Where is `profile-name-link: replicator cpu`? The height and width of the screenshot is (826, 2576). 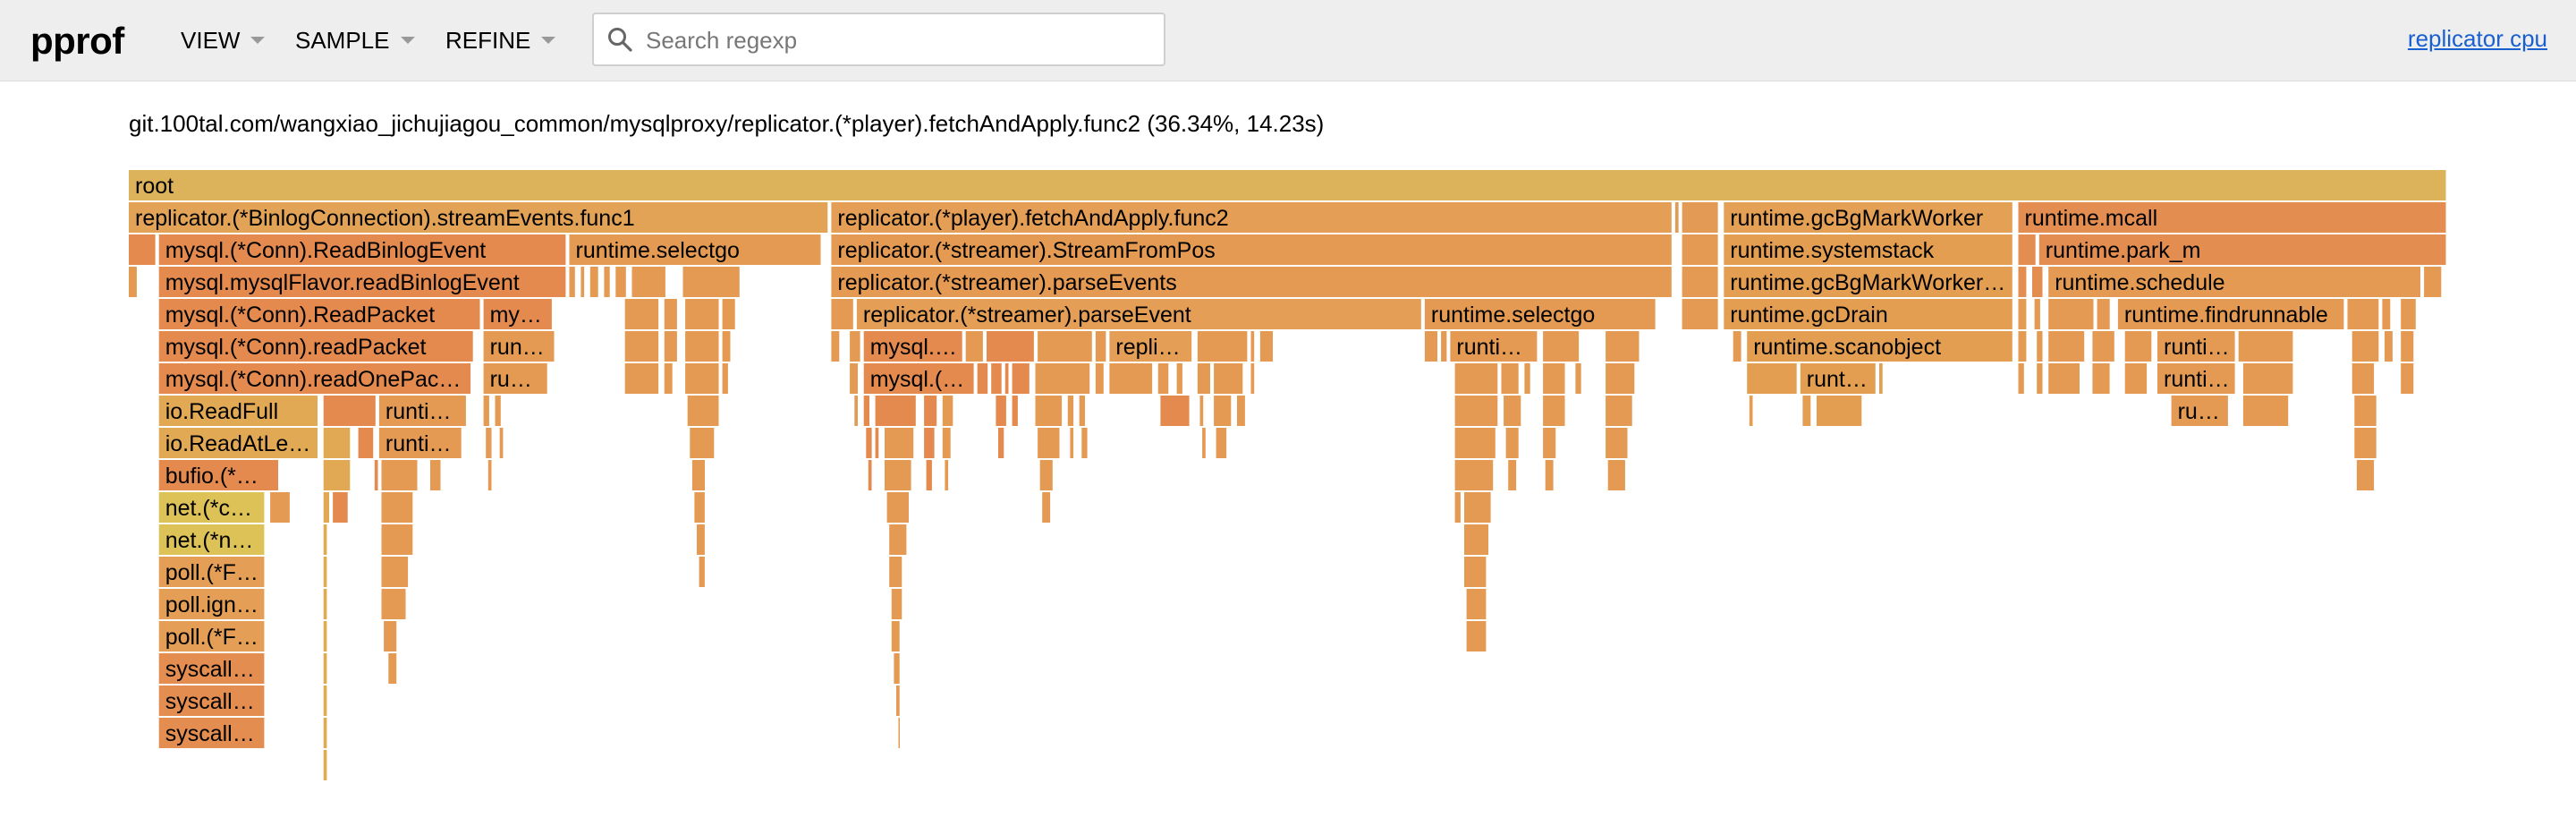 profile-name-link: replicator cpu is located at coordinates (2477, 38).